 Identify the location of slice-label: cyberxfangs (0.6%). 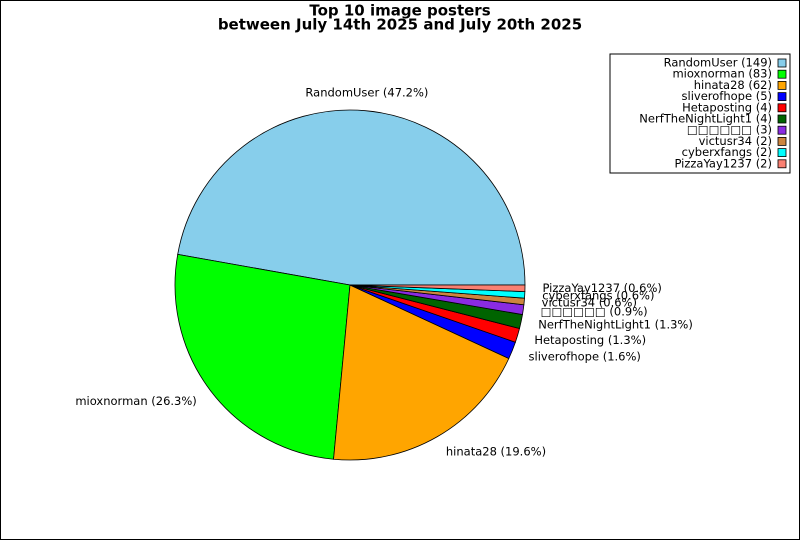
(598, 295).